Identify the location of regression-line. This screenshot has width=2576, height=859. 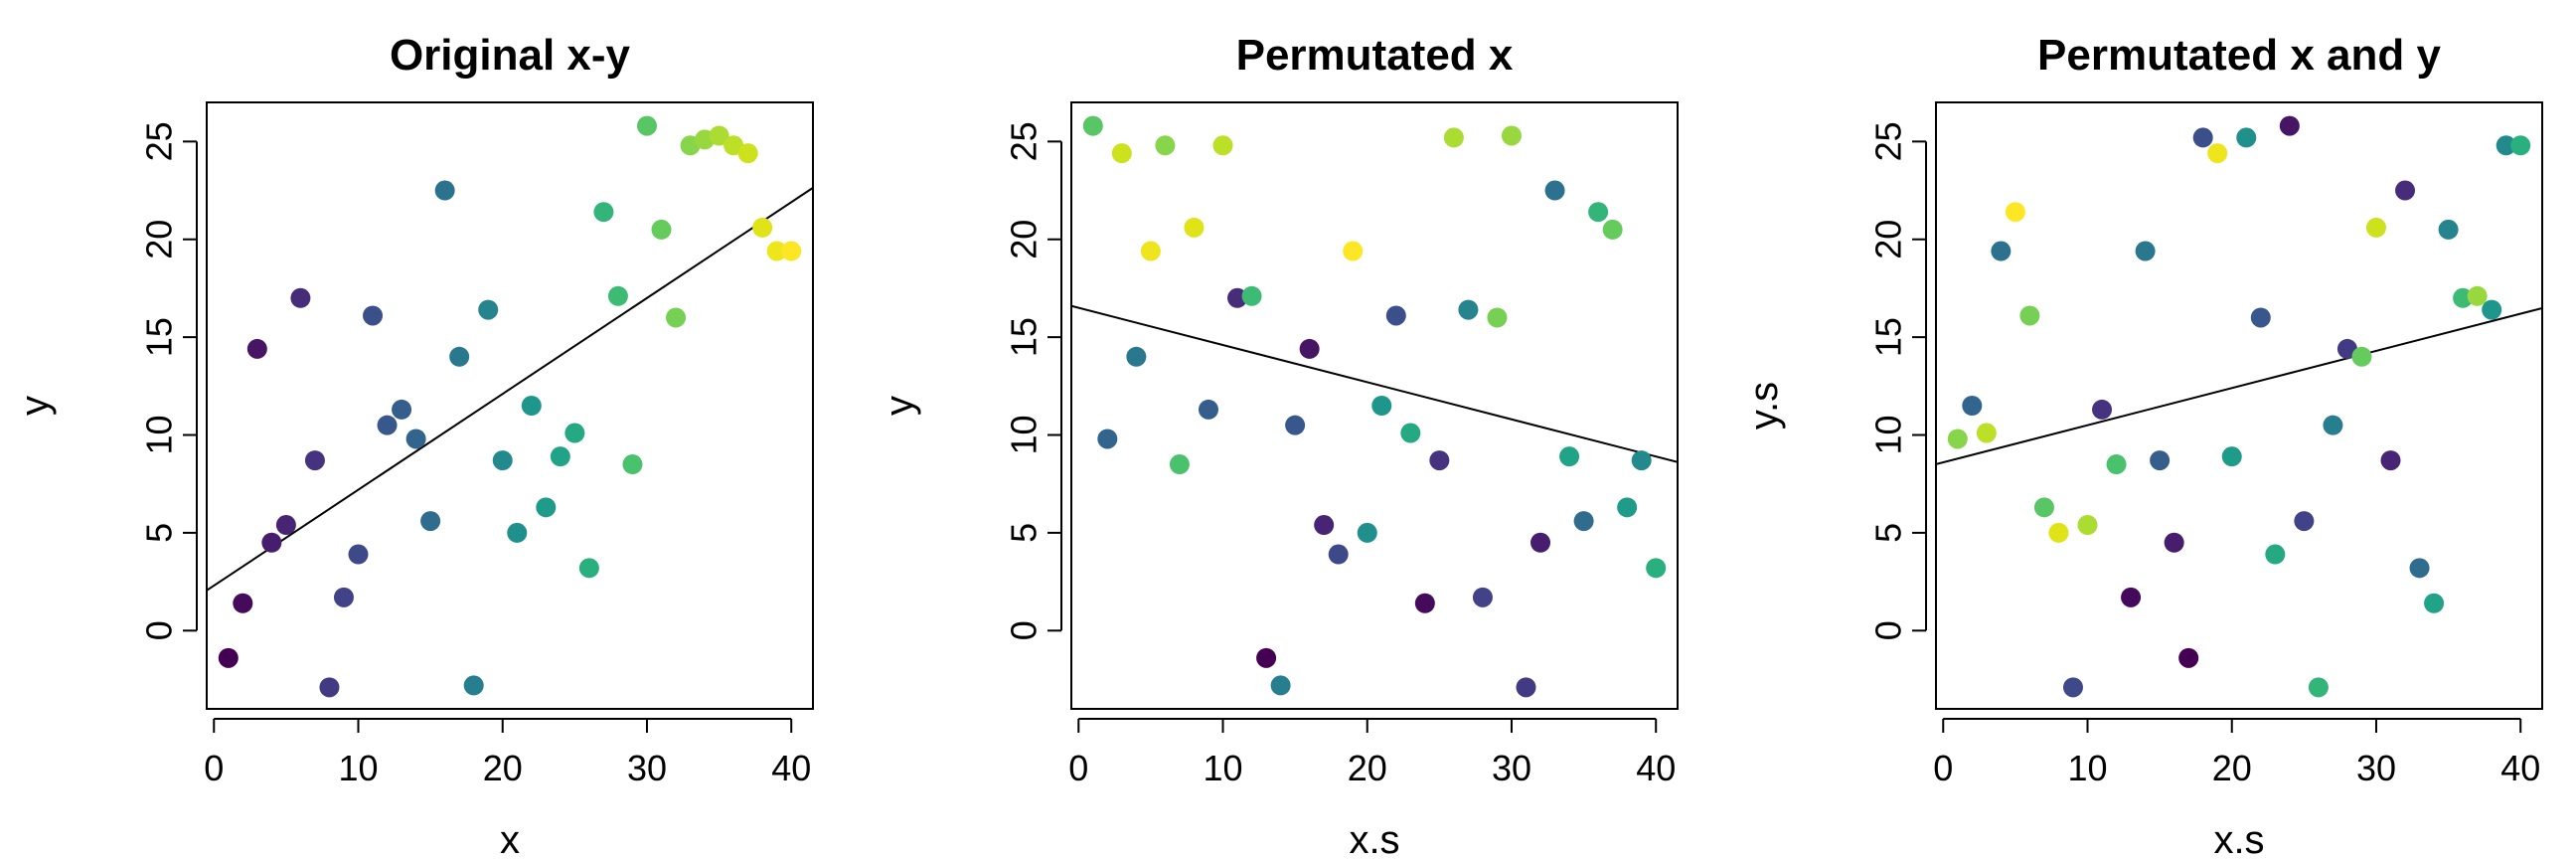
(510, 389).